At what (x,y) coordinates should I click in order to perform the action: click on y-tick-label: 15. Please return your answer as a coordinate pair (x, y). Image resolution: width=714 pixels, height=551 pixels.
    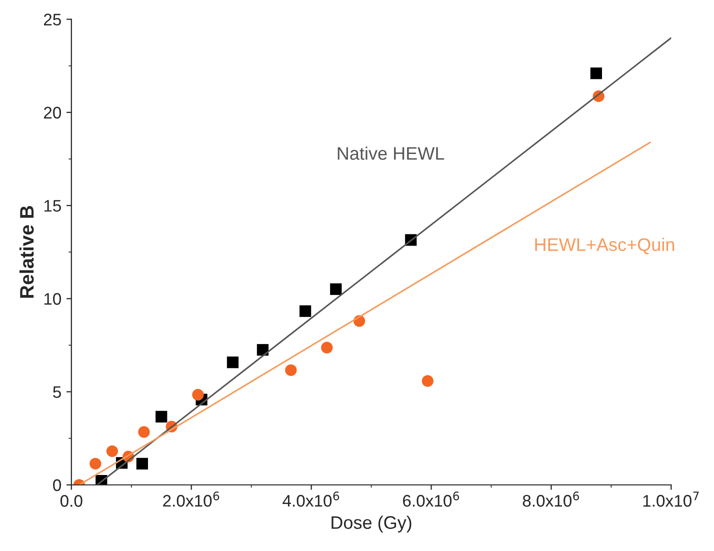
    Looking at the image, I should click on (52, 206).